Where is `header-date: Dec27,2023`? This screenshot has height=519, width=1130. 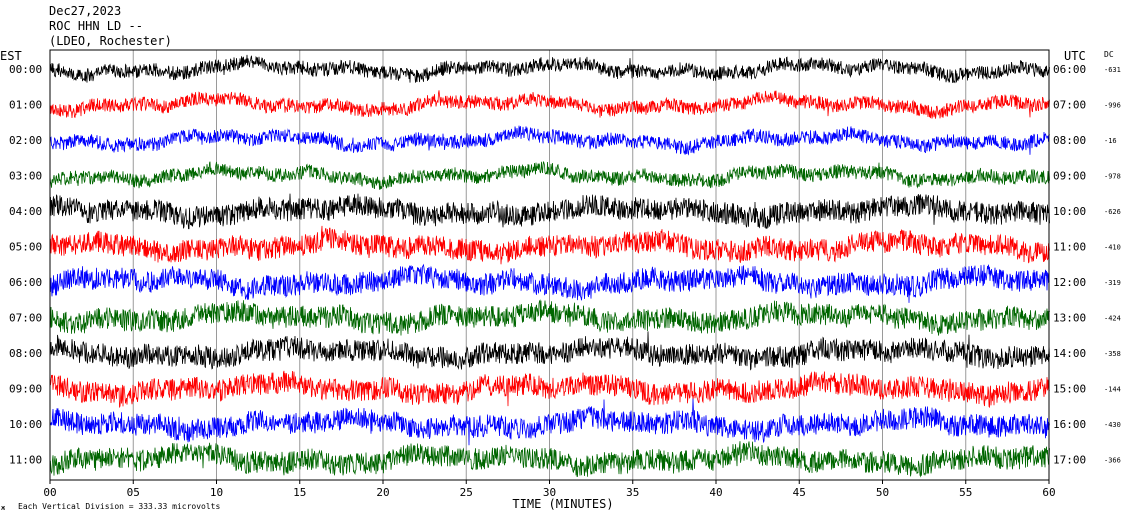
header-date: Dec27,2023 is located at coordinates (85, 11).